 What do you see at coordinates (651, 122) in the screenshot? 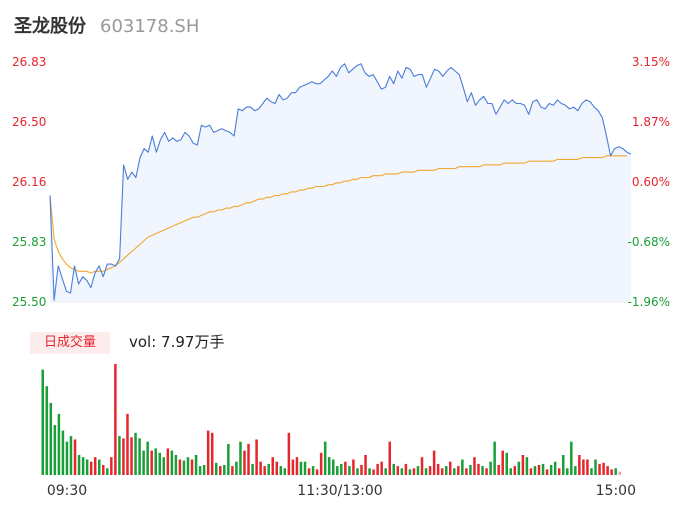
I see `percent-tick-label: 1.87%` at bounding box center [651, 122].